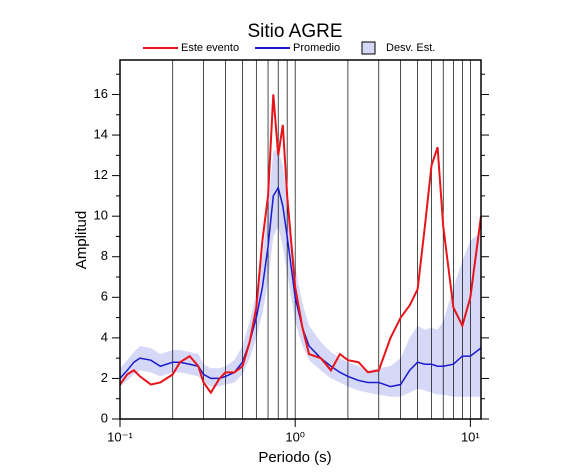  What do you see at coordinates (368, 48) in the screenshot?
I see `legend-swatch` at bounding box center [368, 48].